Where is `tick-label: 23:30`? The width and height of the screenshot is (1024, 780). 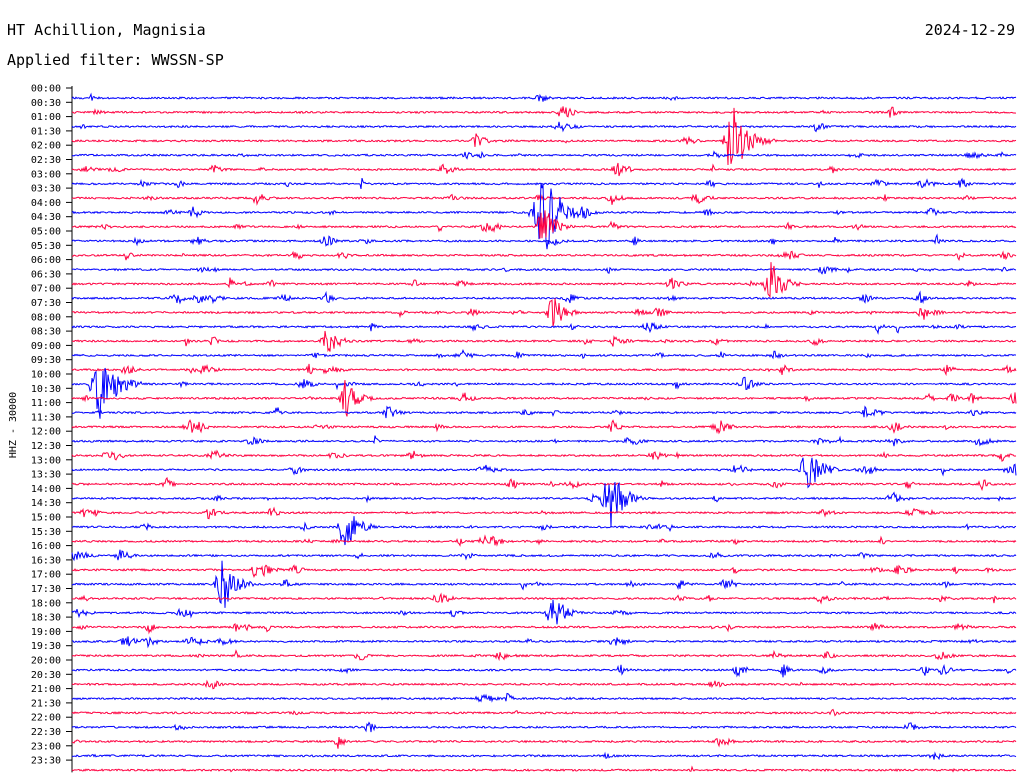
tick-label: 23:30 is located at coordinates (46, 761).